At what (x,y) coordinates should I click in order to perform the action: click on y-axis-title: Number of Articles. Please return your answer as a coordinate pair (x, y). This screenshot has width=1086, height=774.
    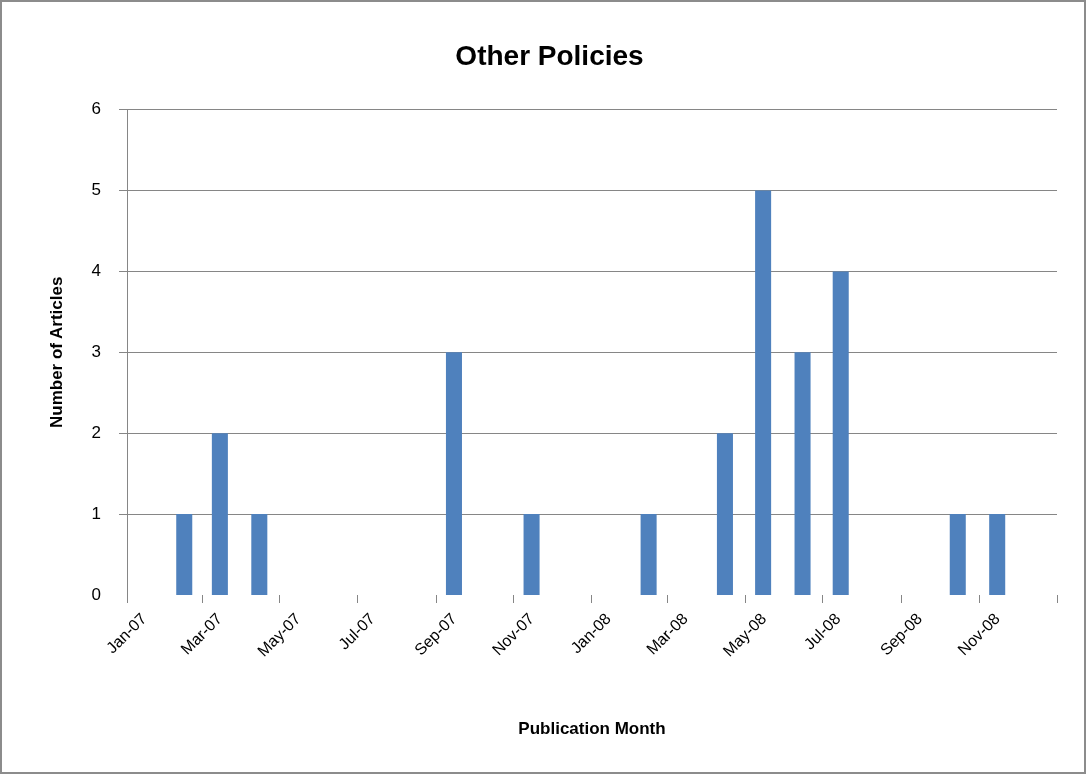
    Looking at the image, I should click on (56, 352).